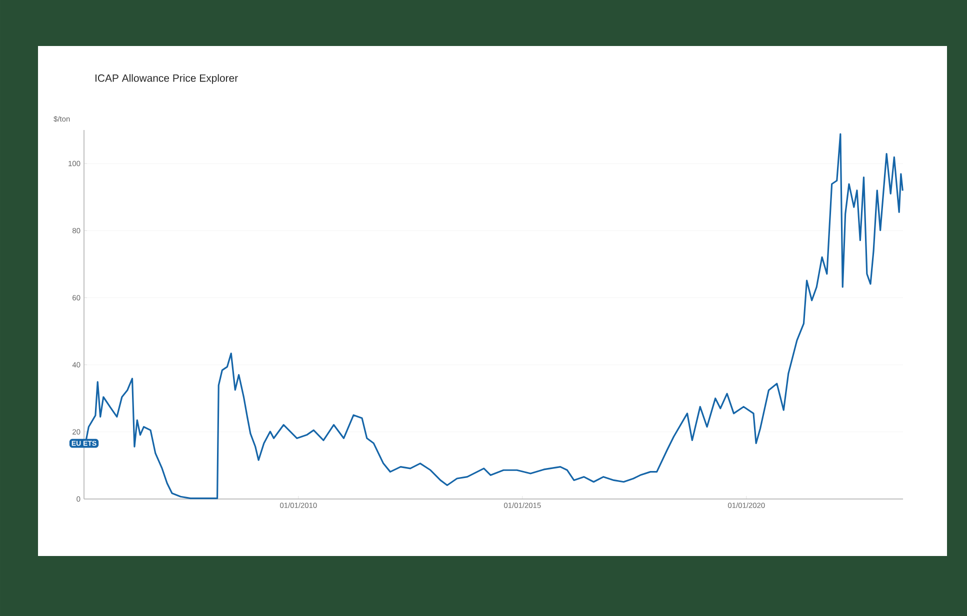  I want to click on chart-title: ICAP Allowance Price Explorer, so click(166, 79).